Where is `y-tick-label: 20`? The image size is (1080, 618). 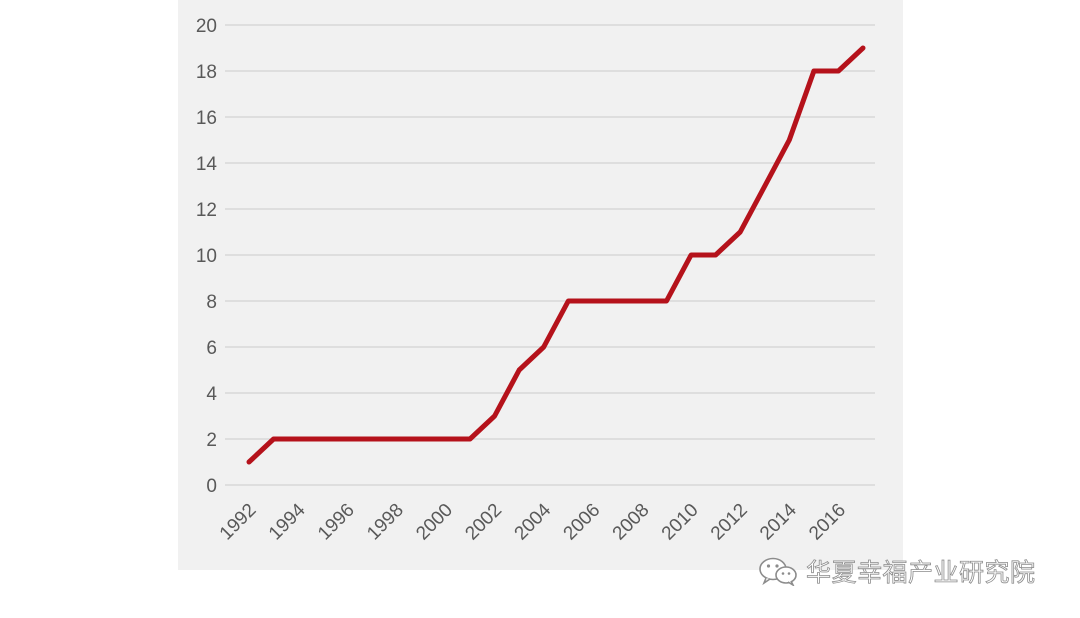
y-tick-label: 20 is located at coordinates (206, 26).